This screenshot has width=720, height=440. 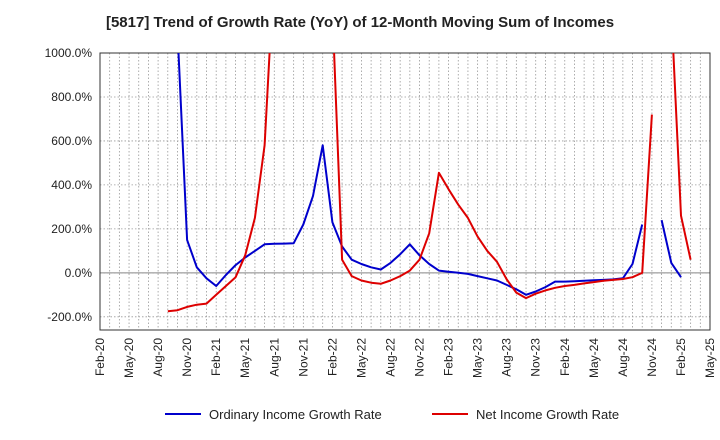 I want to click on y-tick-label: -200.0%, so click(x=69, y=317).